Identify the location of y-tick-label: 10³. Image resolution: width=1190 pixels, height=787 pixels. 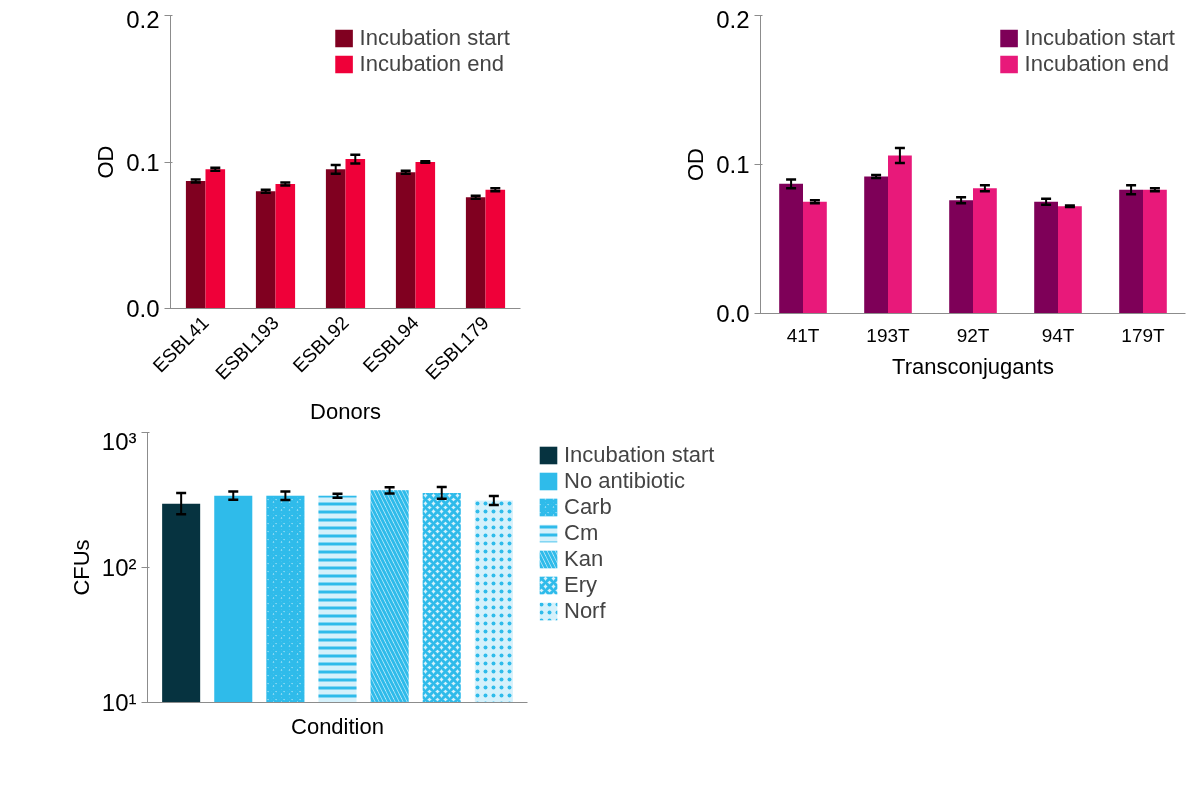
(119, 441).